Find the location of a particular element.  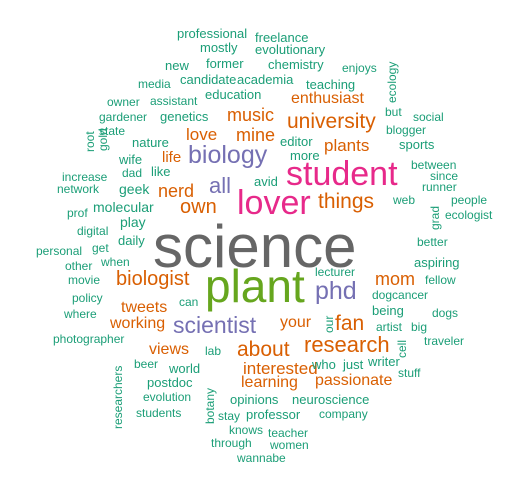

word-evolutionary: evolutionary is located at coordinates (290, 49).